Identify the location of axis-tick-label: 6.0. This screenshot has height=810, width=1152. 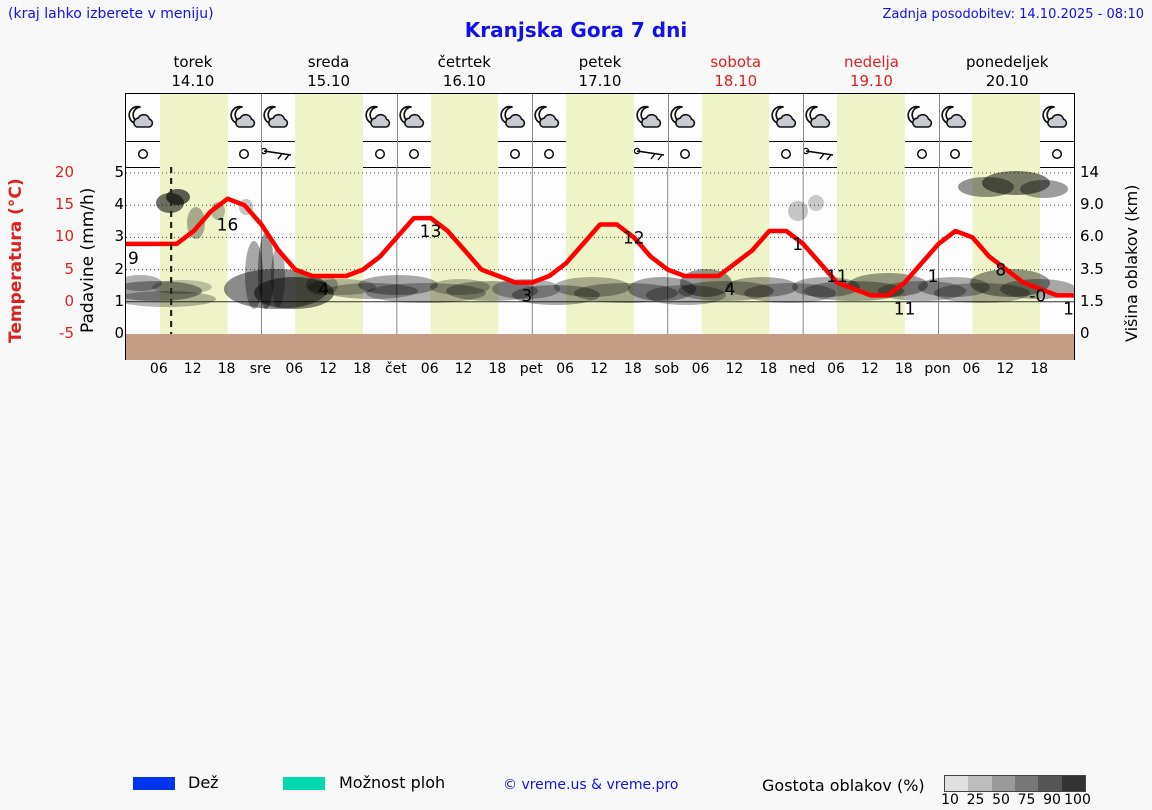
(1092, 236).